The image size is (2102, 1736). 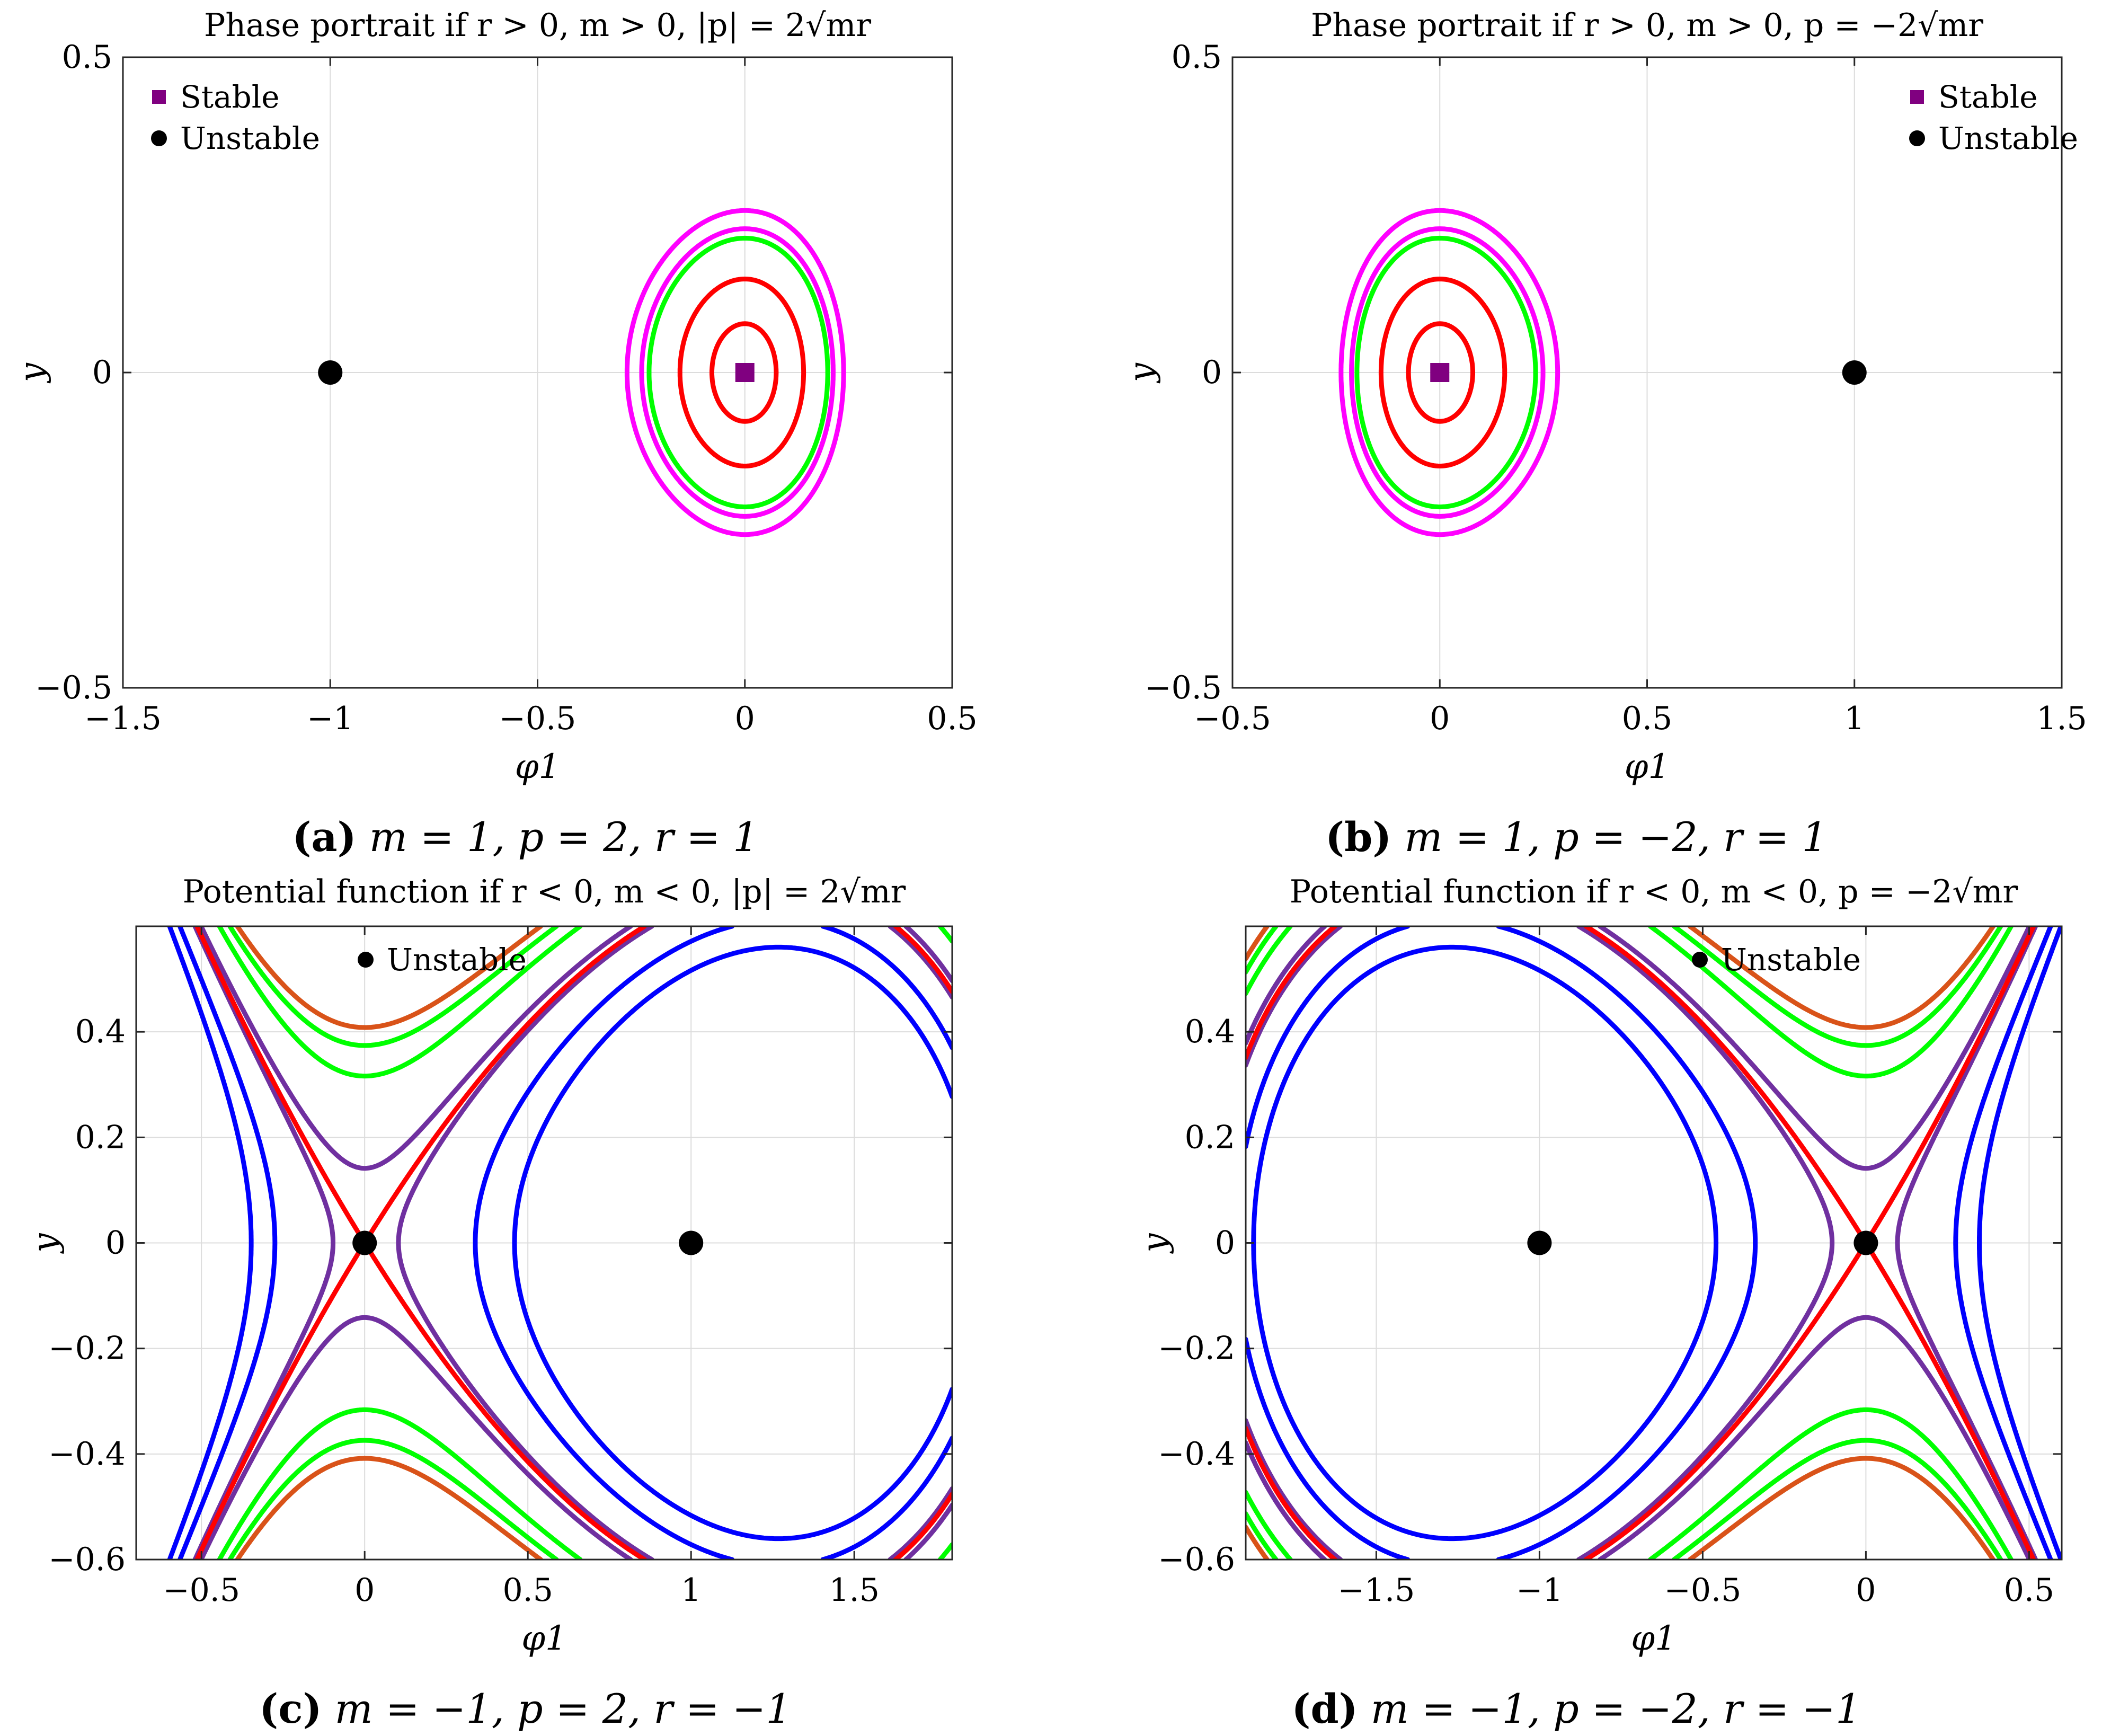 I want to click on caption-a: (a) m = 1, p = 2, r = 1, so click(x=525, y=837).